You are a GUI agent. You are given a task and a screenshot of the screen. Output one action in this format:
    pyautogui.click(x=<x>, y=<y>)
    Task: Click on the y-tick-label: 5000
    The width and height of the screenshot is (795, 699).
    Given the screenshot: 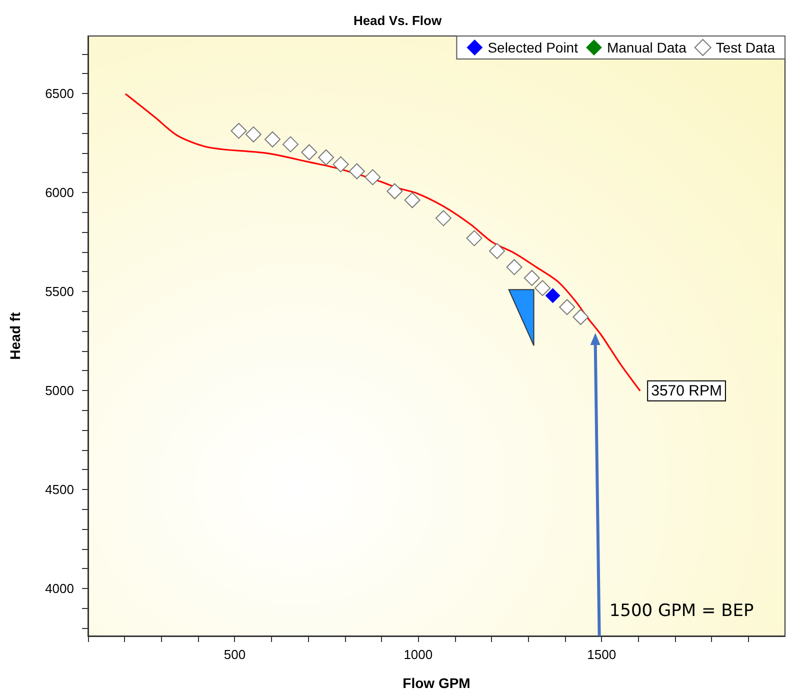 What is the action you would take?
    pyautogui.click(x=59, y=390)
    